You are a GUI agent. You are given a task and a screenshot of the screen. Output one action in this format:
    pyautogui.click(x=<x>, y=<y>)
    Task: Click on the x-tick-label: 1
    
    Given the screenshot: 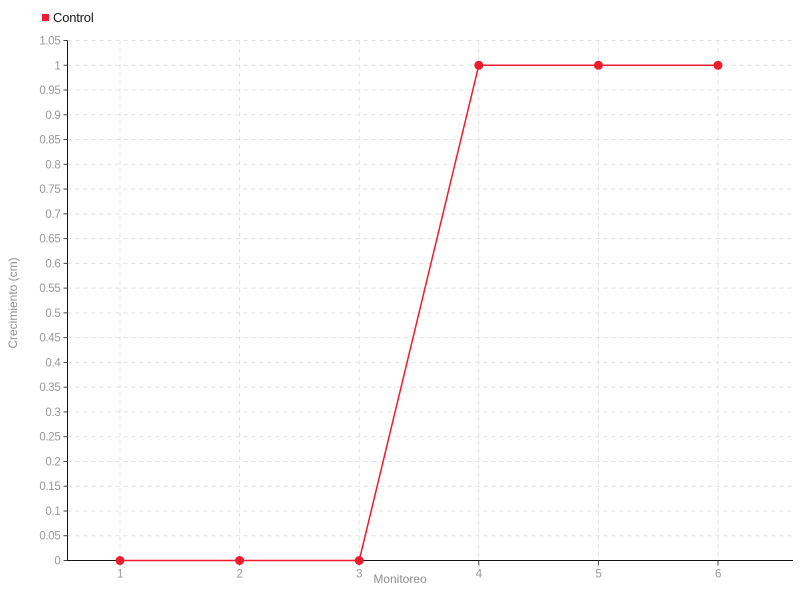 What is the action you would take?
    pyautogui.click(x=120, y=575)
    